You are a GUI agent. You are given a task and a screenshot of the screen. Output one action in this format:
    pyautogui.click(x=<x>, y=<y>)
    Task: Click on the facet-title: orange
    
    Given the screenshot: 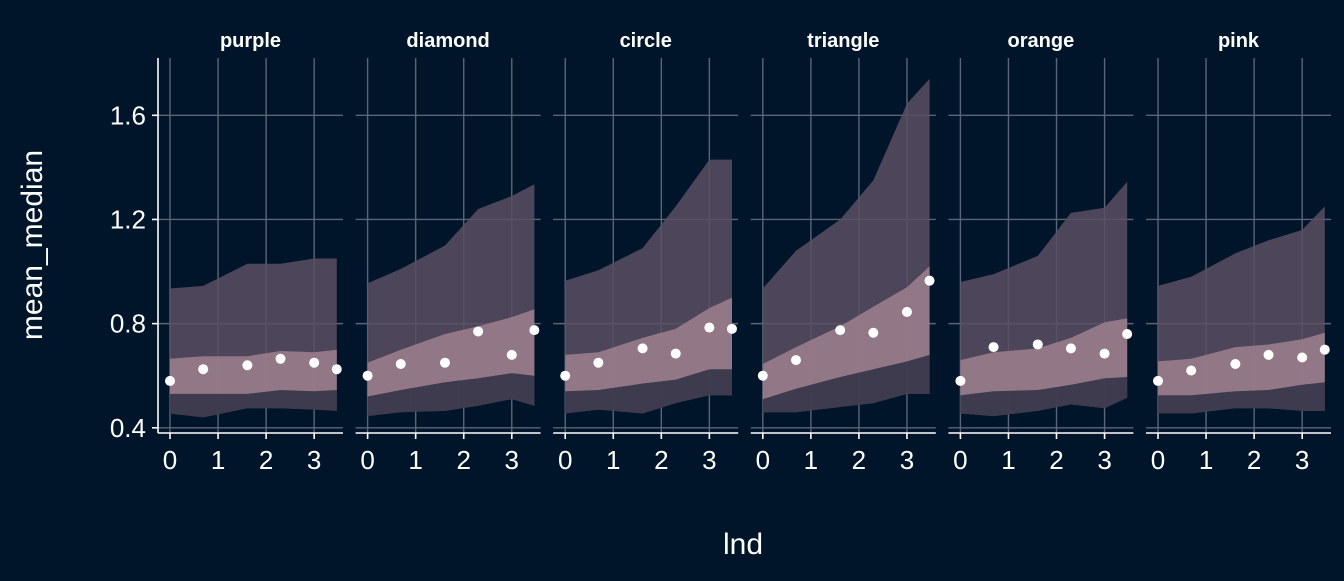 What is the action you would take?
    pyautogui.click(x=1041, y=41)
    